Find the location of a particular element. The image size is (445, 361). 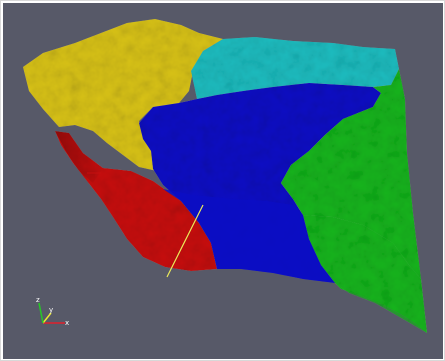

y-axis-line is located at coordinates (47, 318).